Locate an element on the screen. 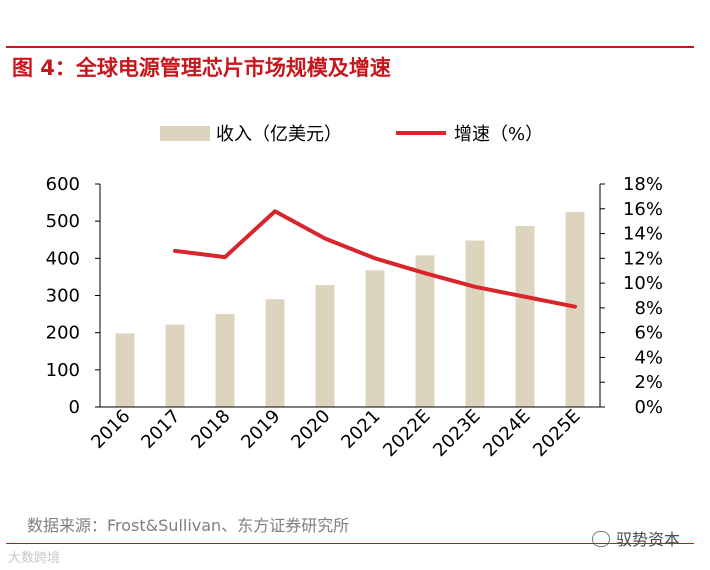 Image resolution: width=710 pixels, height=570 pixels. x-tick-label: 2024E is located at coordinates (506, 433).